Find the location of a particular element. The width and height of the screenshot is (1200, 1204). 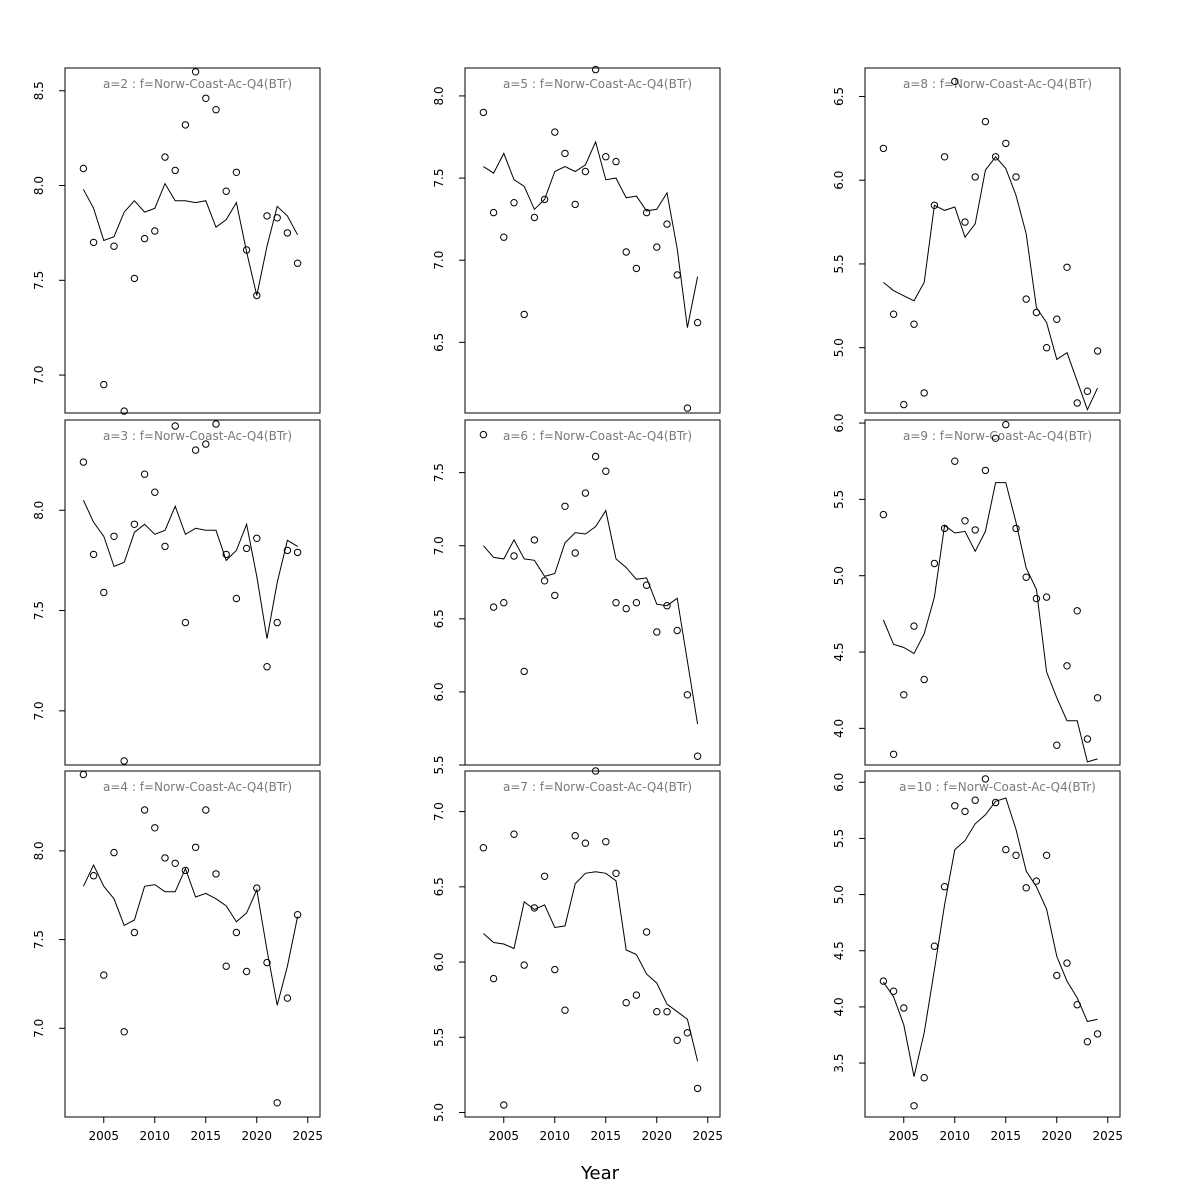

panel-title: a=7 : f=Norw-Coast-Ac-Q4(BTr) is located at coordinates (597, 787).